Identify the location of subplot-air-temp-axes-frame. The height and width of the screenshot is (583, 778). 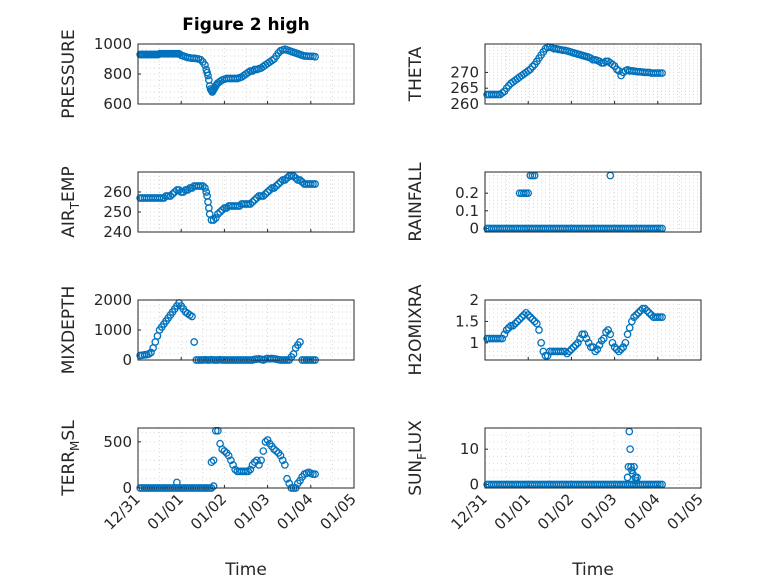
(246, 202).